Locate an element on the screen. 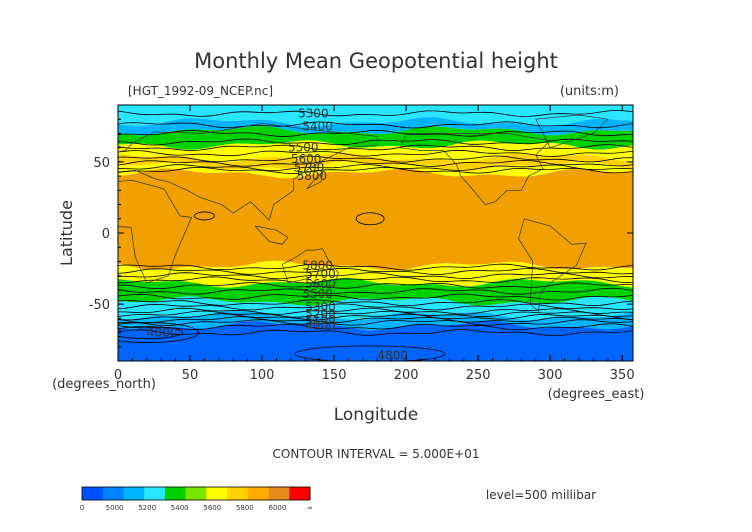  colorbar: 0 5000 5200 5400 5600 5800 6000 ∞ is located at coordinates (196, 499).